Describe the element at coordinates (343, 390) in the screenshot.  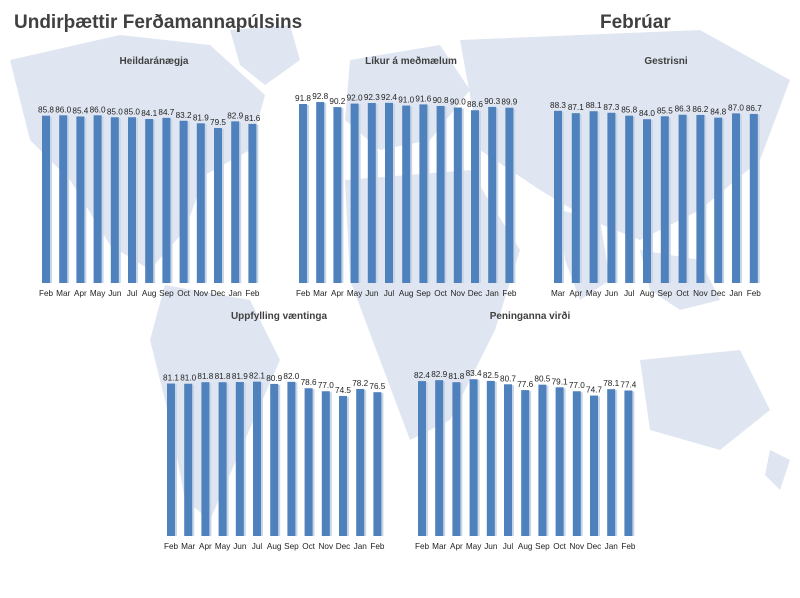
I see `data-label: 74.5` at that location.